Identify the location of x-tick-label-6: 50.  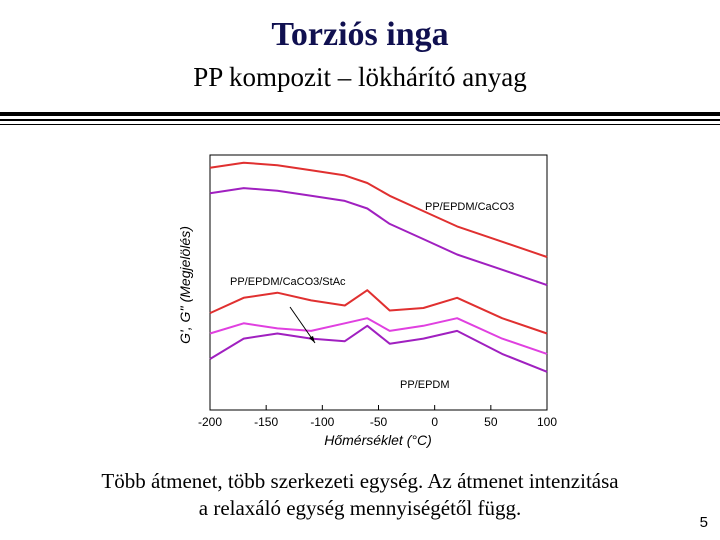
(491, 422).